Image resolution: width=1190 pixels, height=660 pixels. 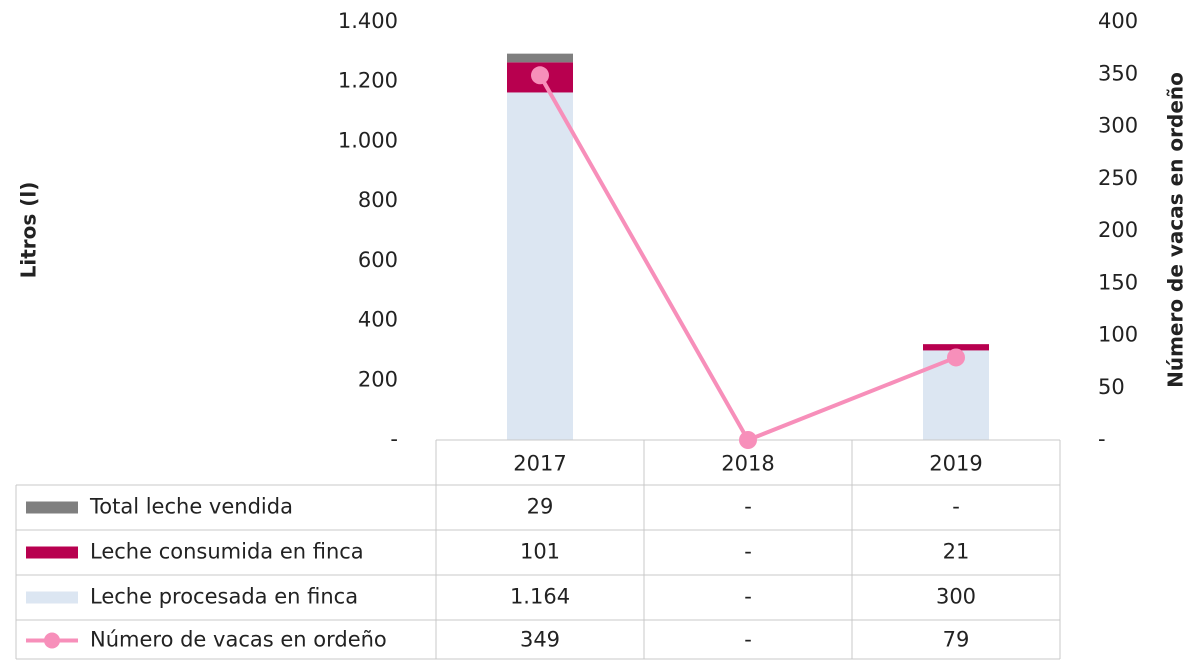 I want to click on table-cell: 79, so click(x=956, y=640).